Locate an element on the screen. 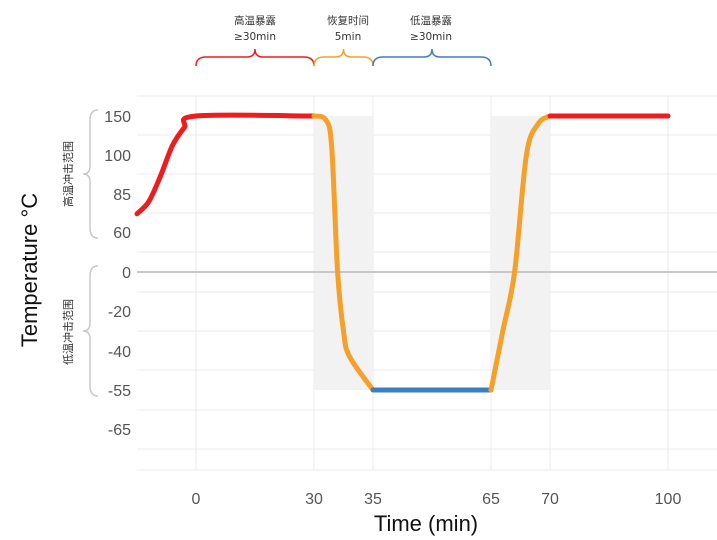 The height and width of the screenshot is (540, 717). x-tick-label: 100 is located at coordinates (668, 499).